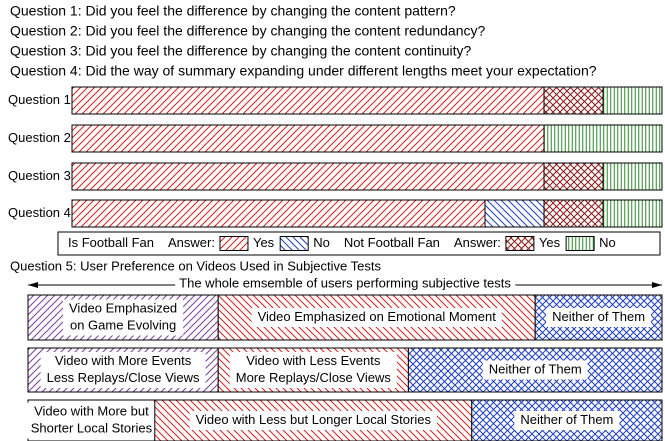 Image resolution: width=665 pixels, height=441 pixels. Describe the element at coordinates (123, 307) in the screenshot. I see `segment-label: Video Emphasized` at that location.